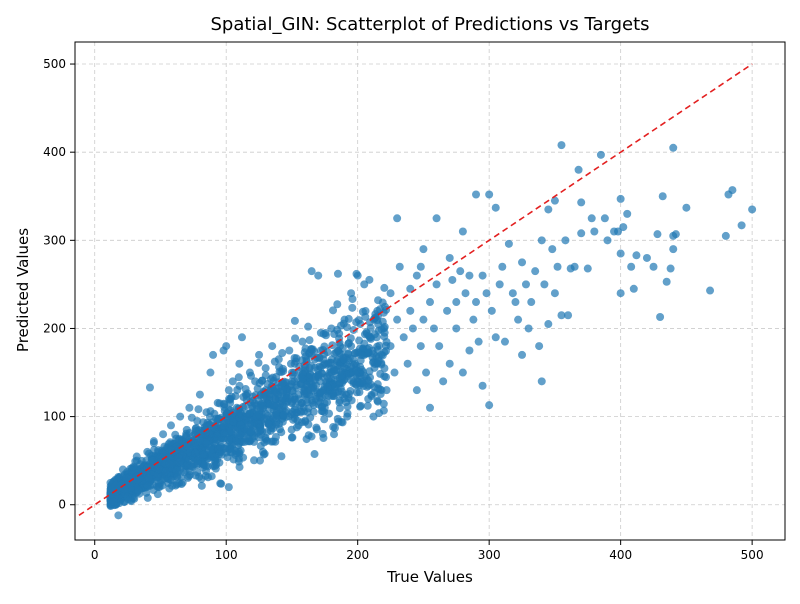  I want to click on x-tick-label: 400, so click(620, 555).